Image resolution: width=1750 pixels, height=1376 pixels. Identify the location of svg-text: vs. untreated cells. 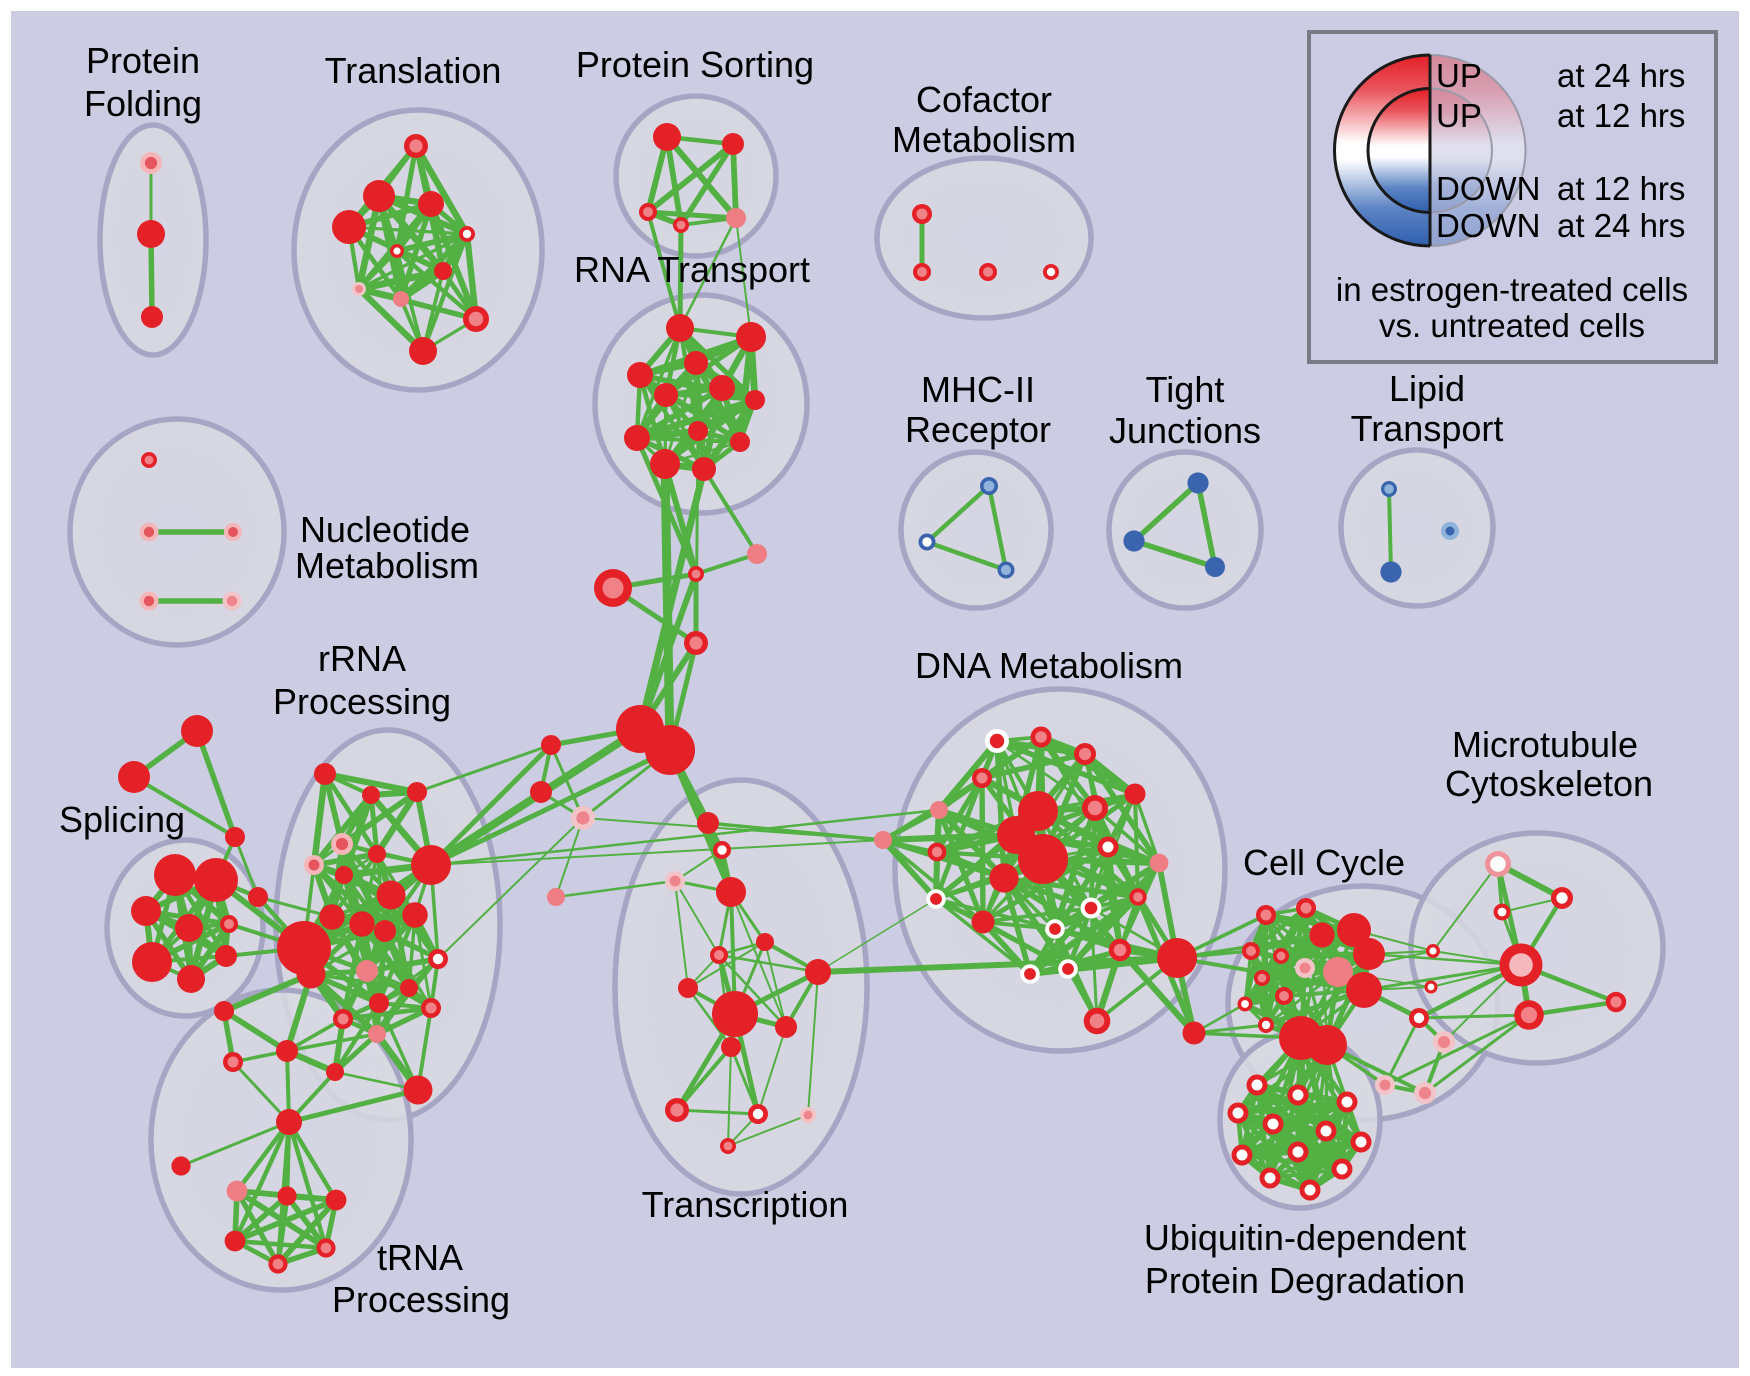
(1512, 325).